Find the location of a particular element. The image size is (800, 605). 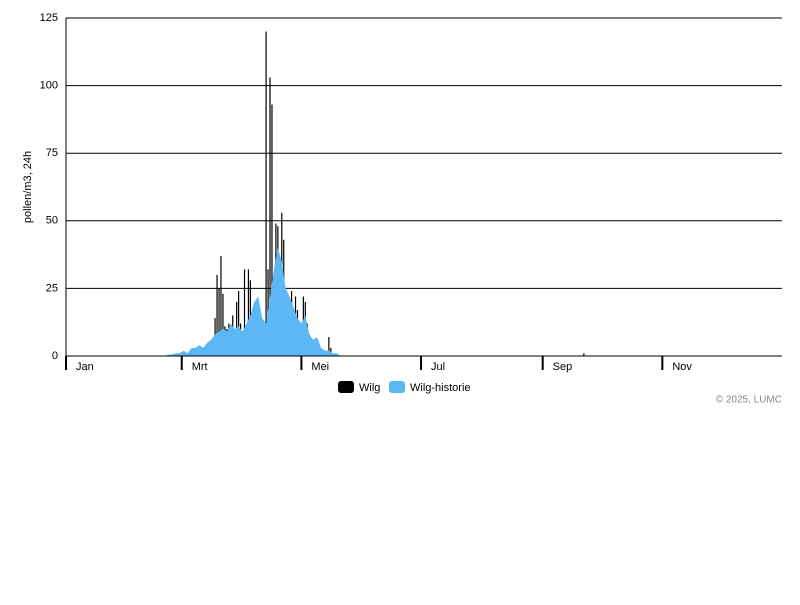

y-tick-label: 25 is located at coordinates (52, 288).